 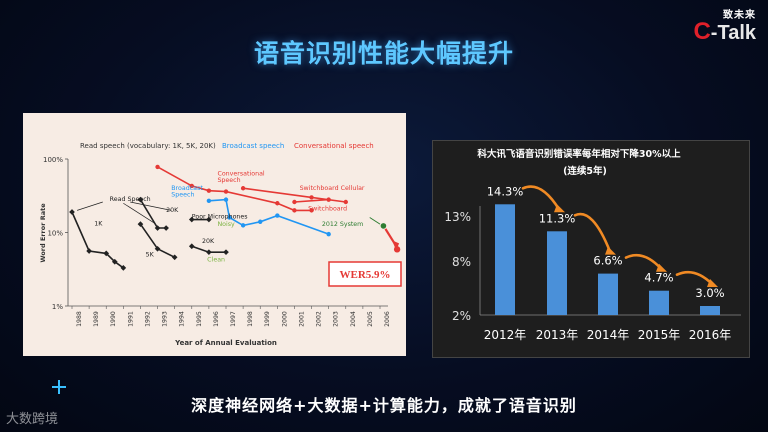 I want to click on data-point-2012-system, so click(x=383, y=226).